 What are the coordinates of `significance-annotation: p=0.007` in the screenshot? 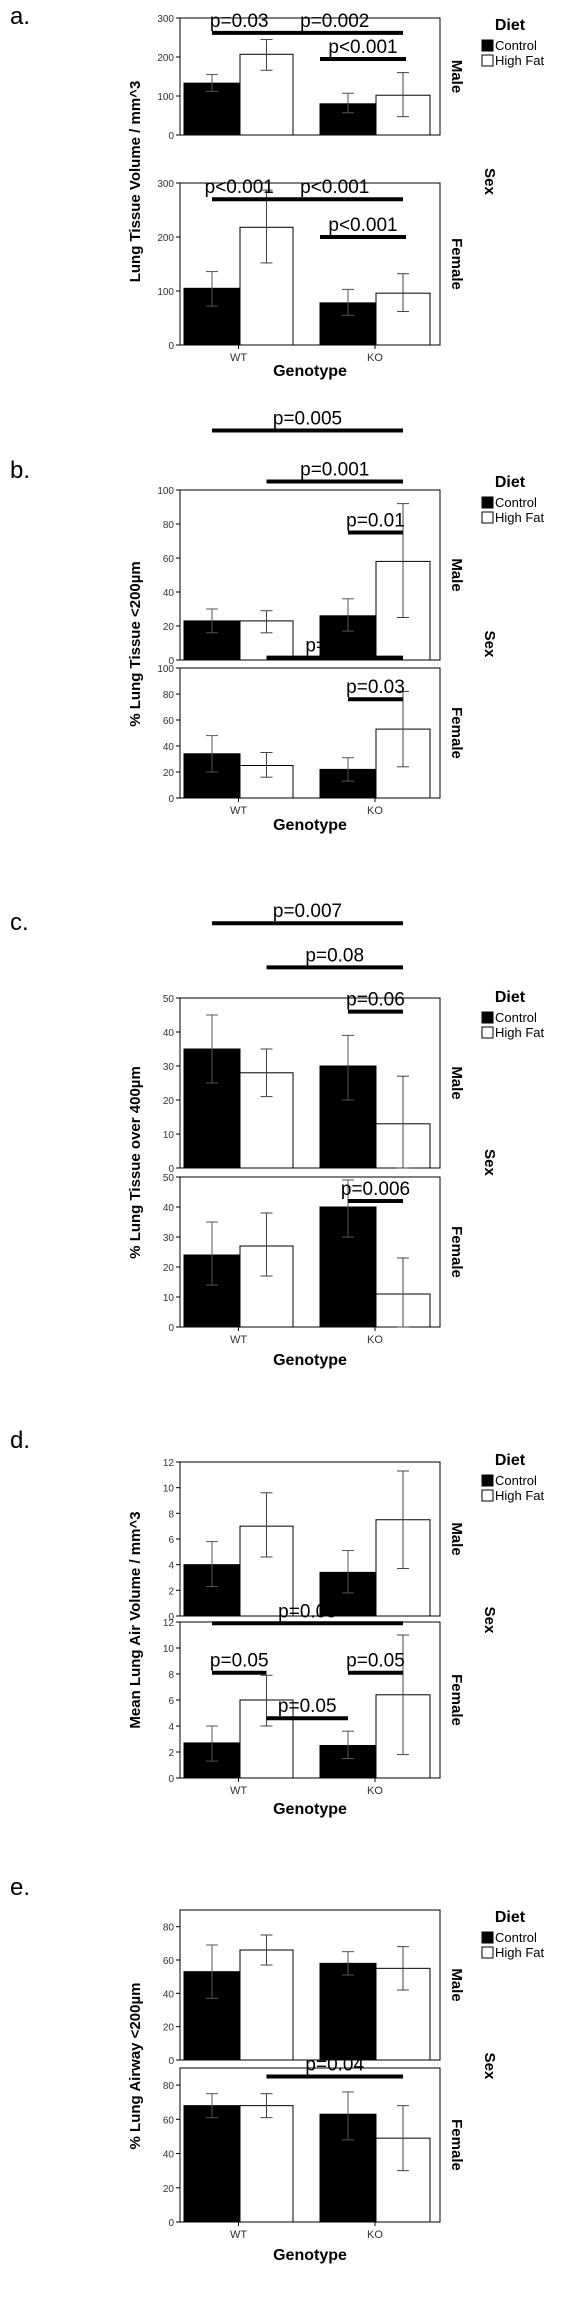 It's located at (307, 913).